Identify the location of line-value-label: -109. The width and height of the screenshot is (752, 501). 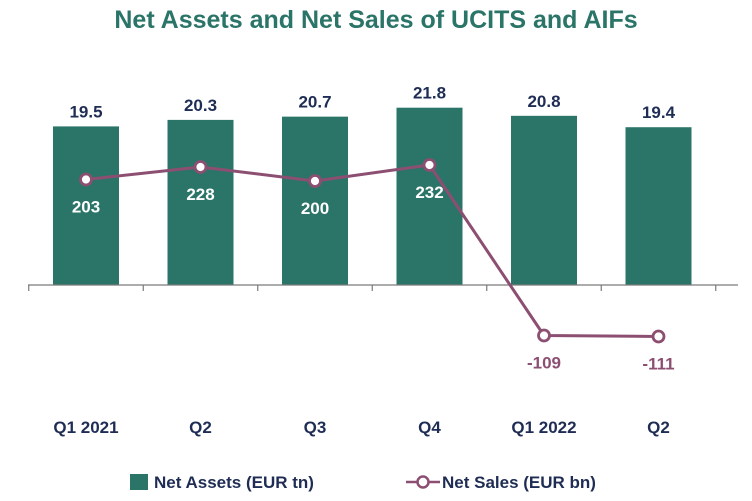
(544, 363).